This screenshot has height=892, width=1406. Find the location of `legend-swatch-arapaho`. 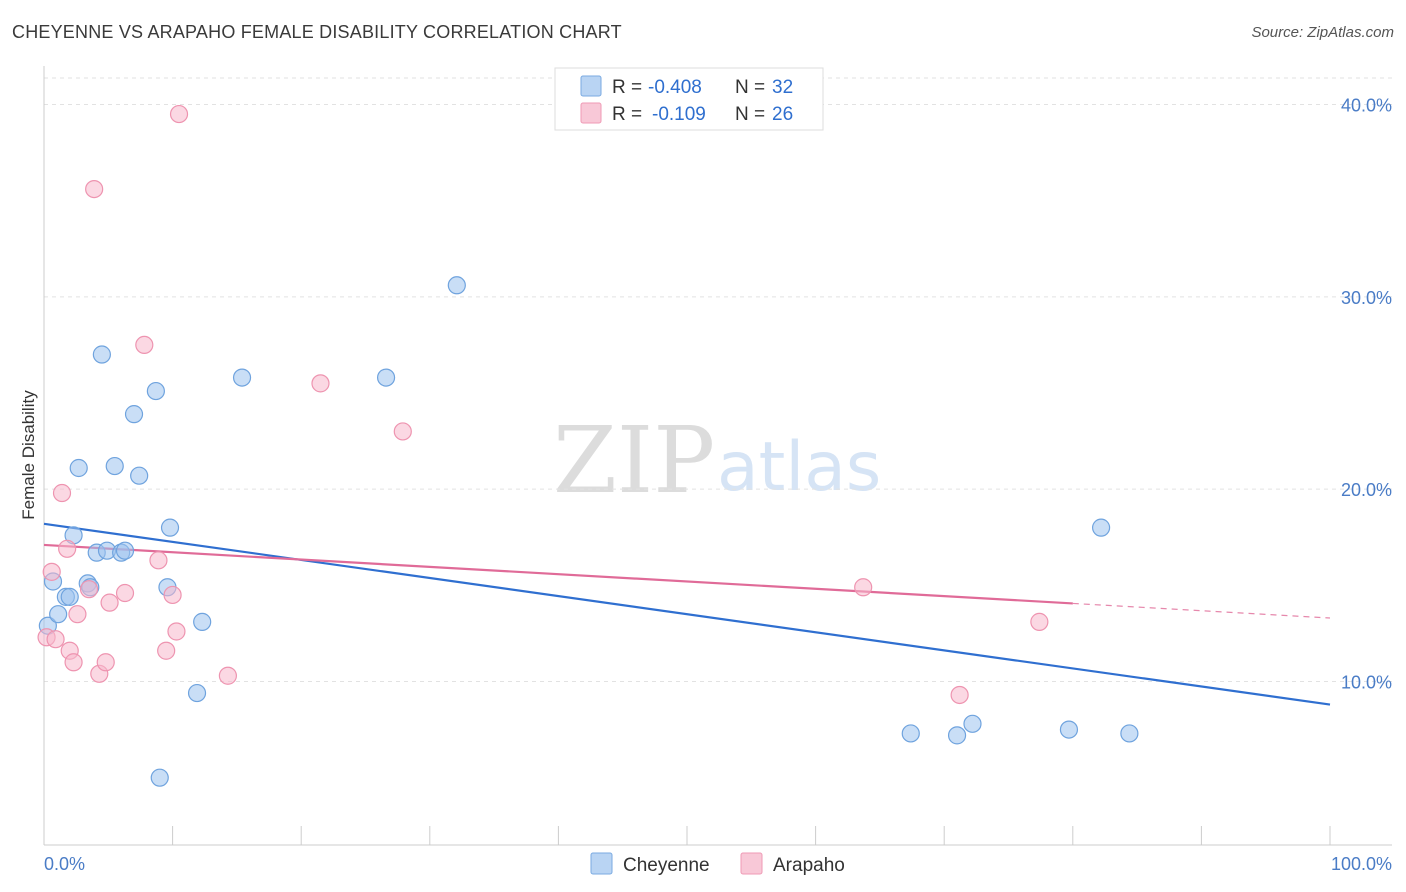

legend-swatch-arapaho is located at coordinates (591, 113).